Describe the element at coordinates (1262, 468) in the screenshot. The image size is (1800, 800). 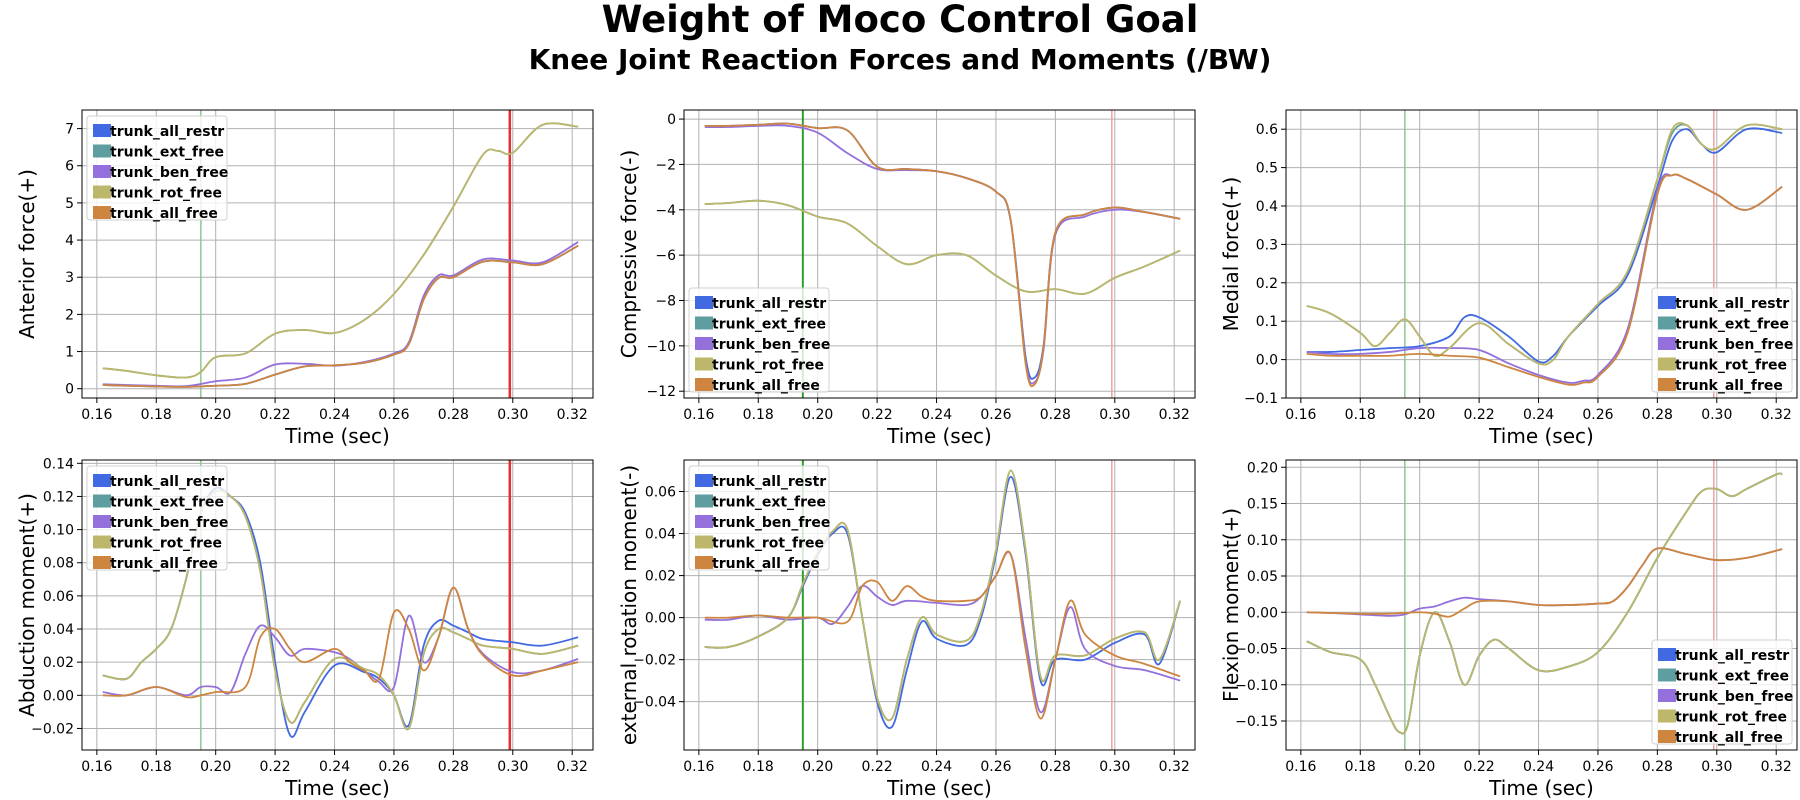
I see `y-tick-label: 0.20` at that location.